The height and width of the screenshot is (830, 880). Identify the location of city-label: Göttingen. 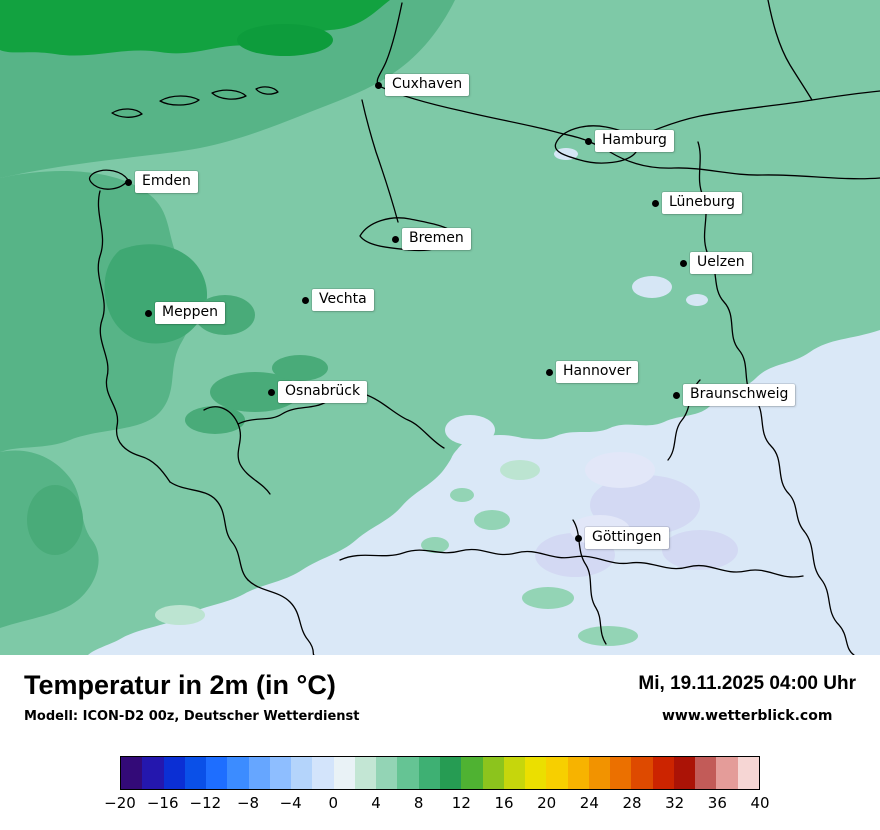
(627, 538).